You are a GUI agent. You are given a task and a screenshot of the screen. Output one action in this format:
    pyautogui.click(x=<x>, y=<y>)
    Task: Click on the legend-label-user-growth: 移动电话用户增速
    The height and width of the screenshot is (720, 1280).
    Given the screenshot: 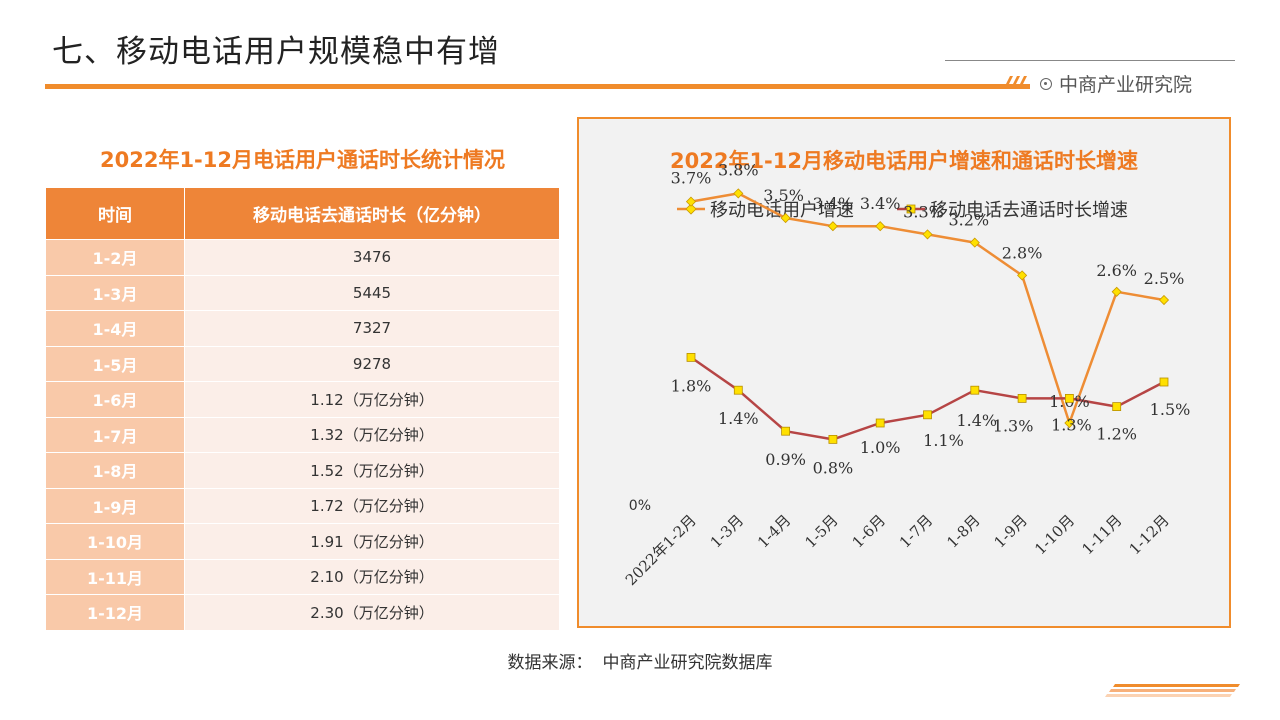 What is the action you would take?
    pyautogui.click(x=782, y=210)
    